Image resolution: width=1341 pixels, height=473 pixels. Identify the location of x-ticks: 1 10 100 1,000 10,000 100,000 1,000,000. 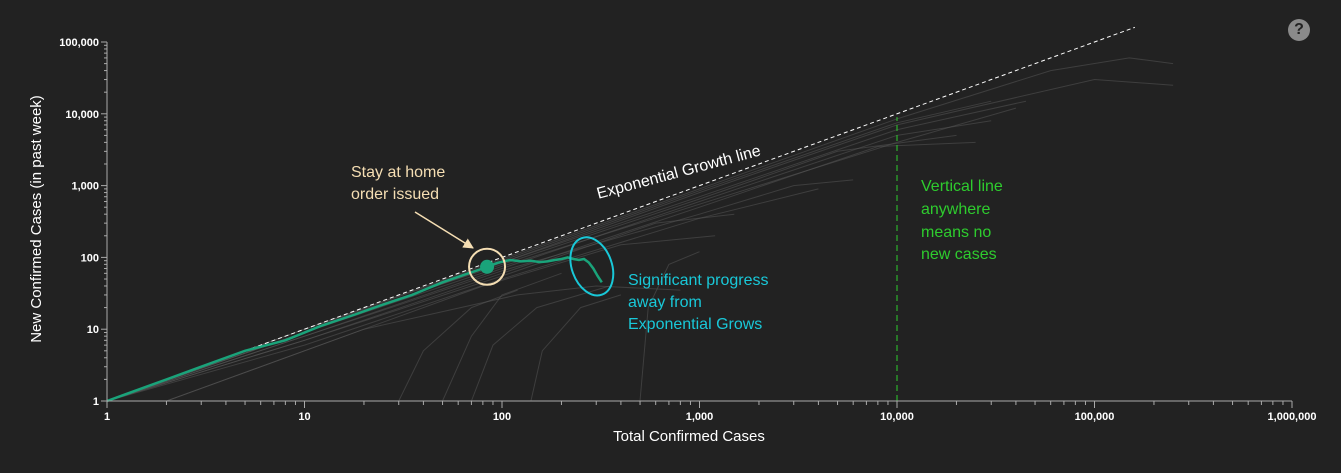
(710, 412).